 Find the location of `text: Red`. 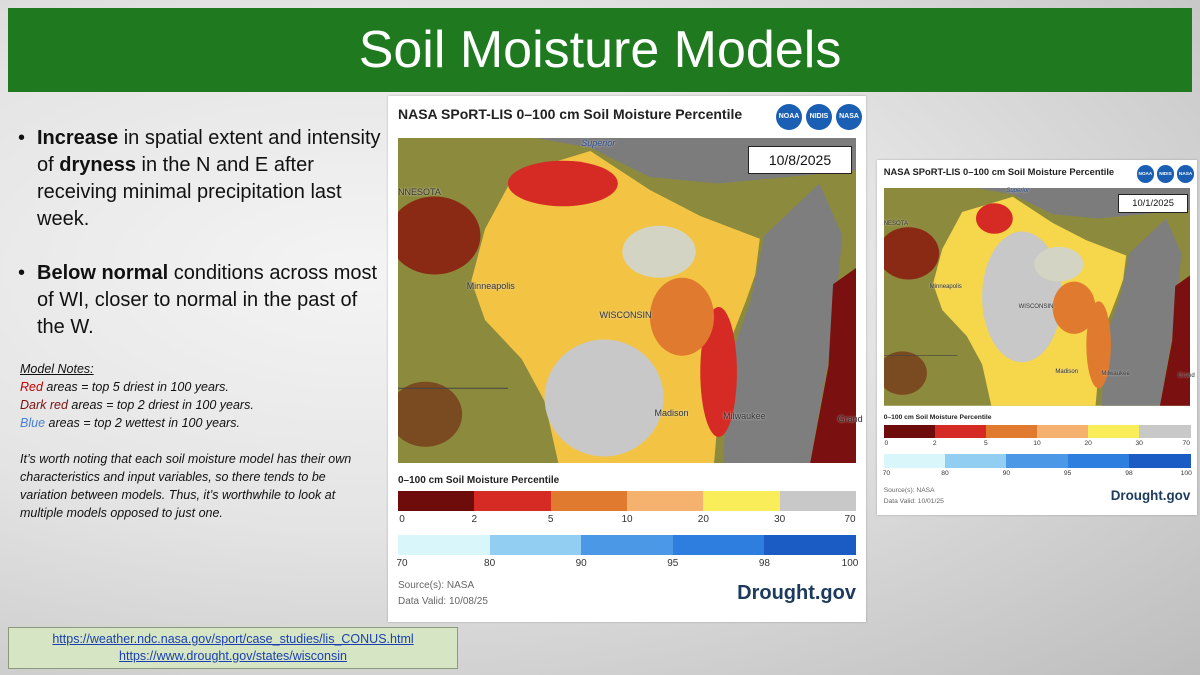

text: Red is located at coordinates (31, 387).